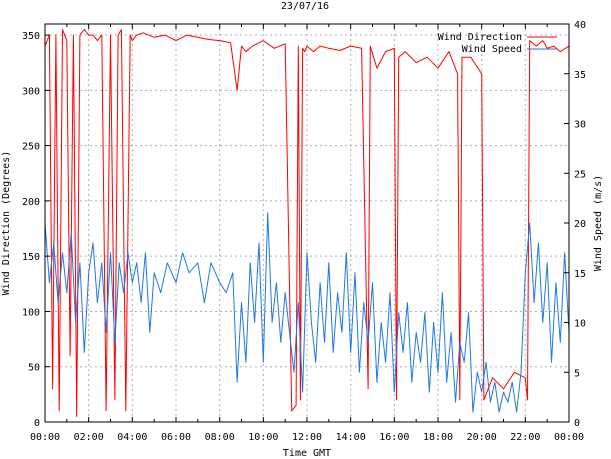 This screenshot has height=459, width=611. I want to click on x-tick-label: 08:00, so click(220, 437).